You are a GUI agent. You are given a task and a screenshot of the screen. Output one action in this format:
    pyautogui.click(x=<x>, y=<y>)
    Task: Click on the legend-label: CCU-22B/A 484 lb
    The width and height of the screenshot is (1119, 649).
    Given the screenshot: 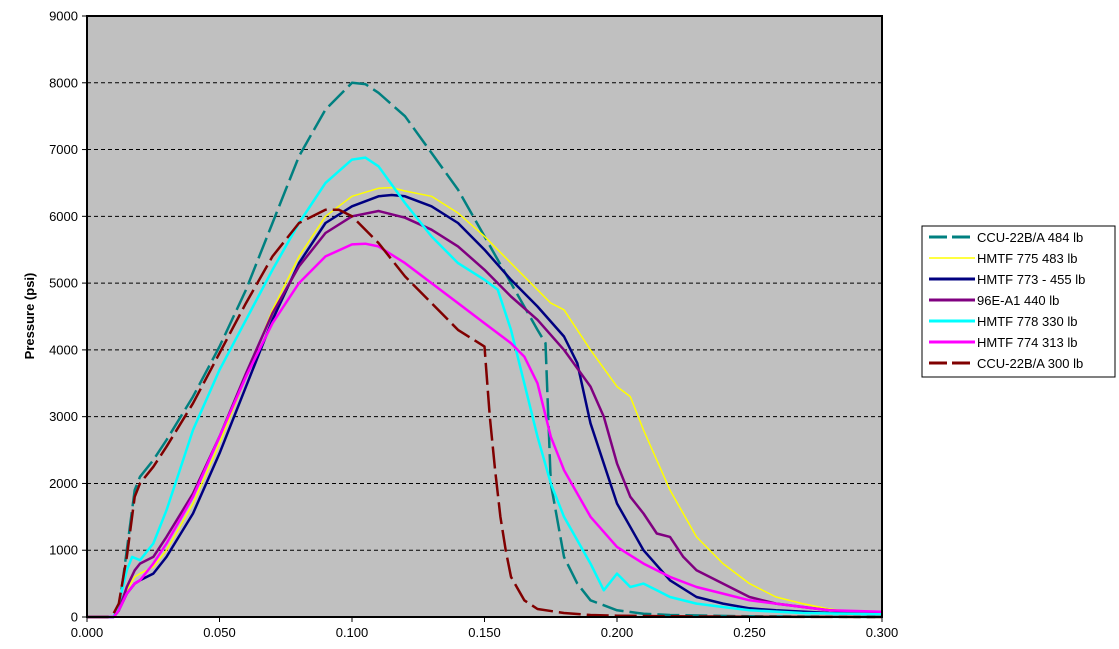 What is the action you would take?
    pyautogui.click(x=1030, y=237)
    